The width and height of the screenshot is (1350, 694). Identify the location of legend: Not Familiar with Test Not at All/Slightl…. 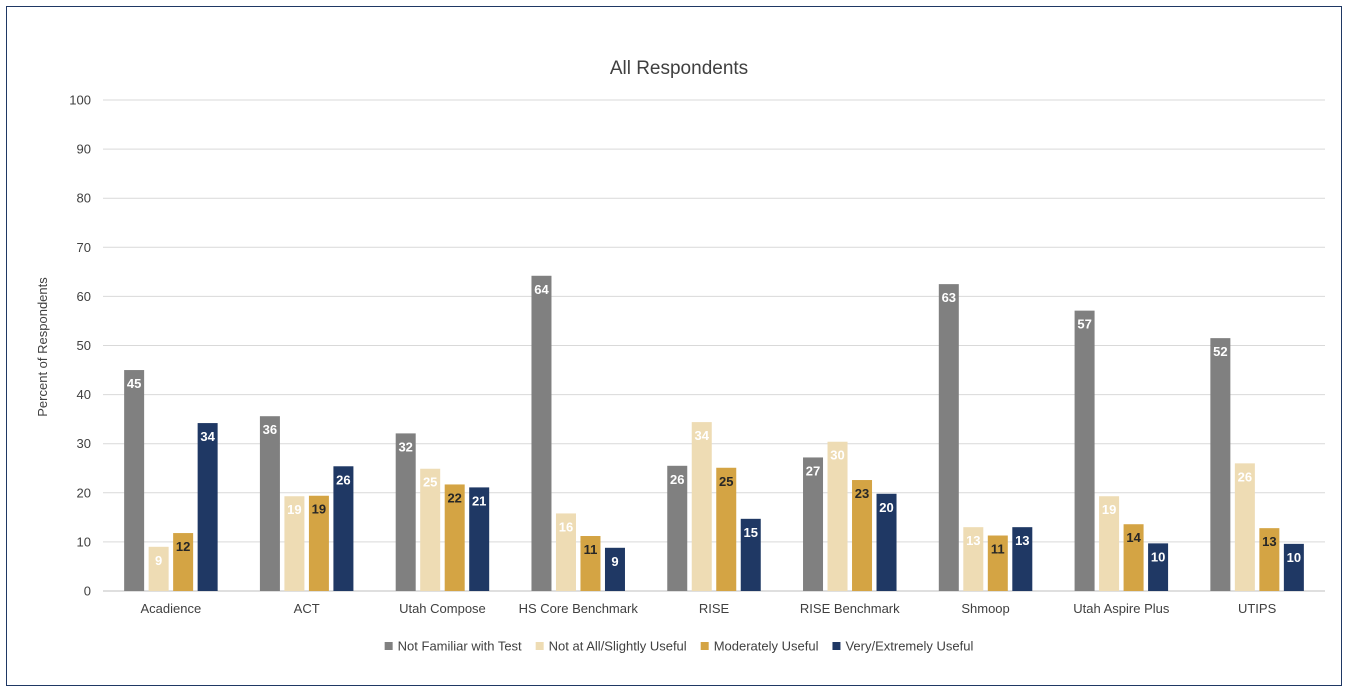
(678, 646).